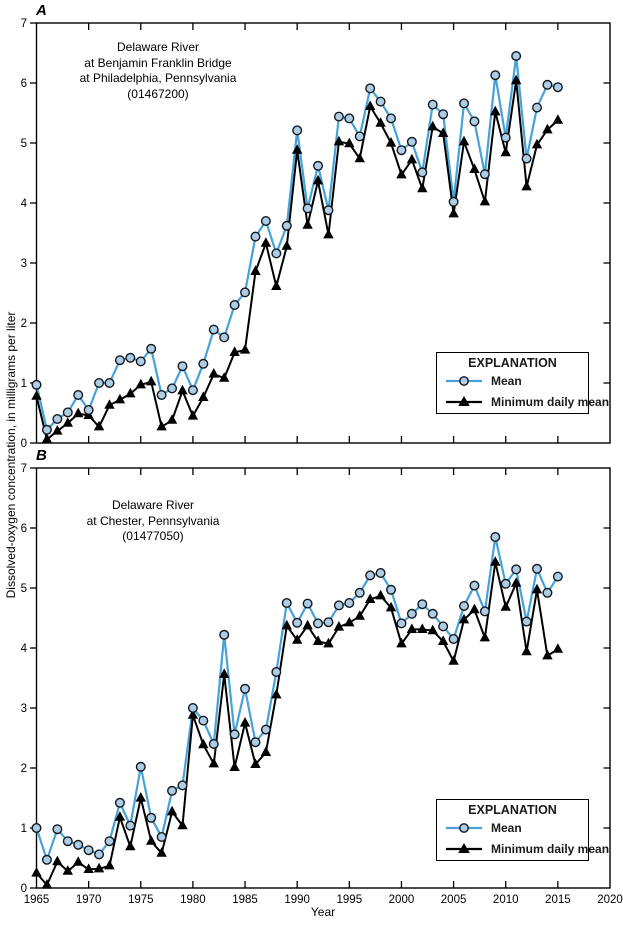 The width and height of the screenshot is (623, 931). What do you see at coordinates (506, 380) in the screenshot?
I see `legend-a-mean-label: Mean` at bounding box center [506, 380].